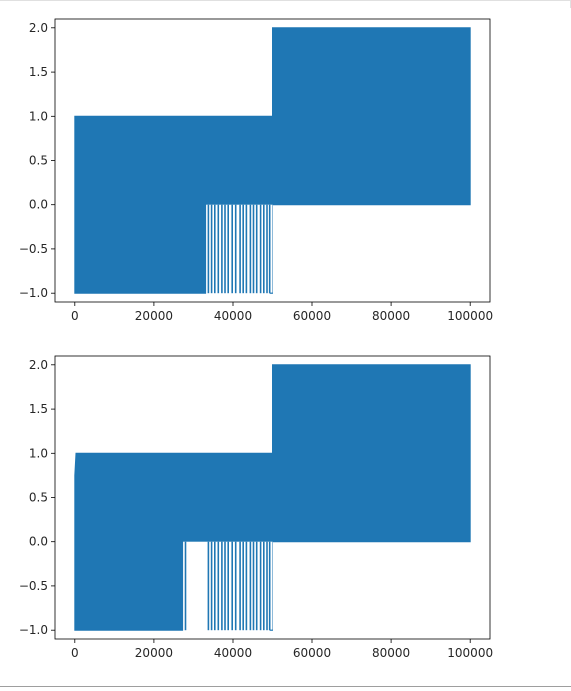 The image size is (571, 691). Describe the element at coordinates (285, 686) in the screenshot. I see `cell-bottom-border` at that location.